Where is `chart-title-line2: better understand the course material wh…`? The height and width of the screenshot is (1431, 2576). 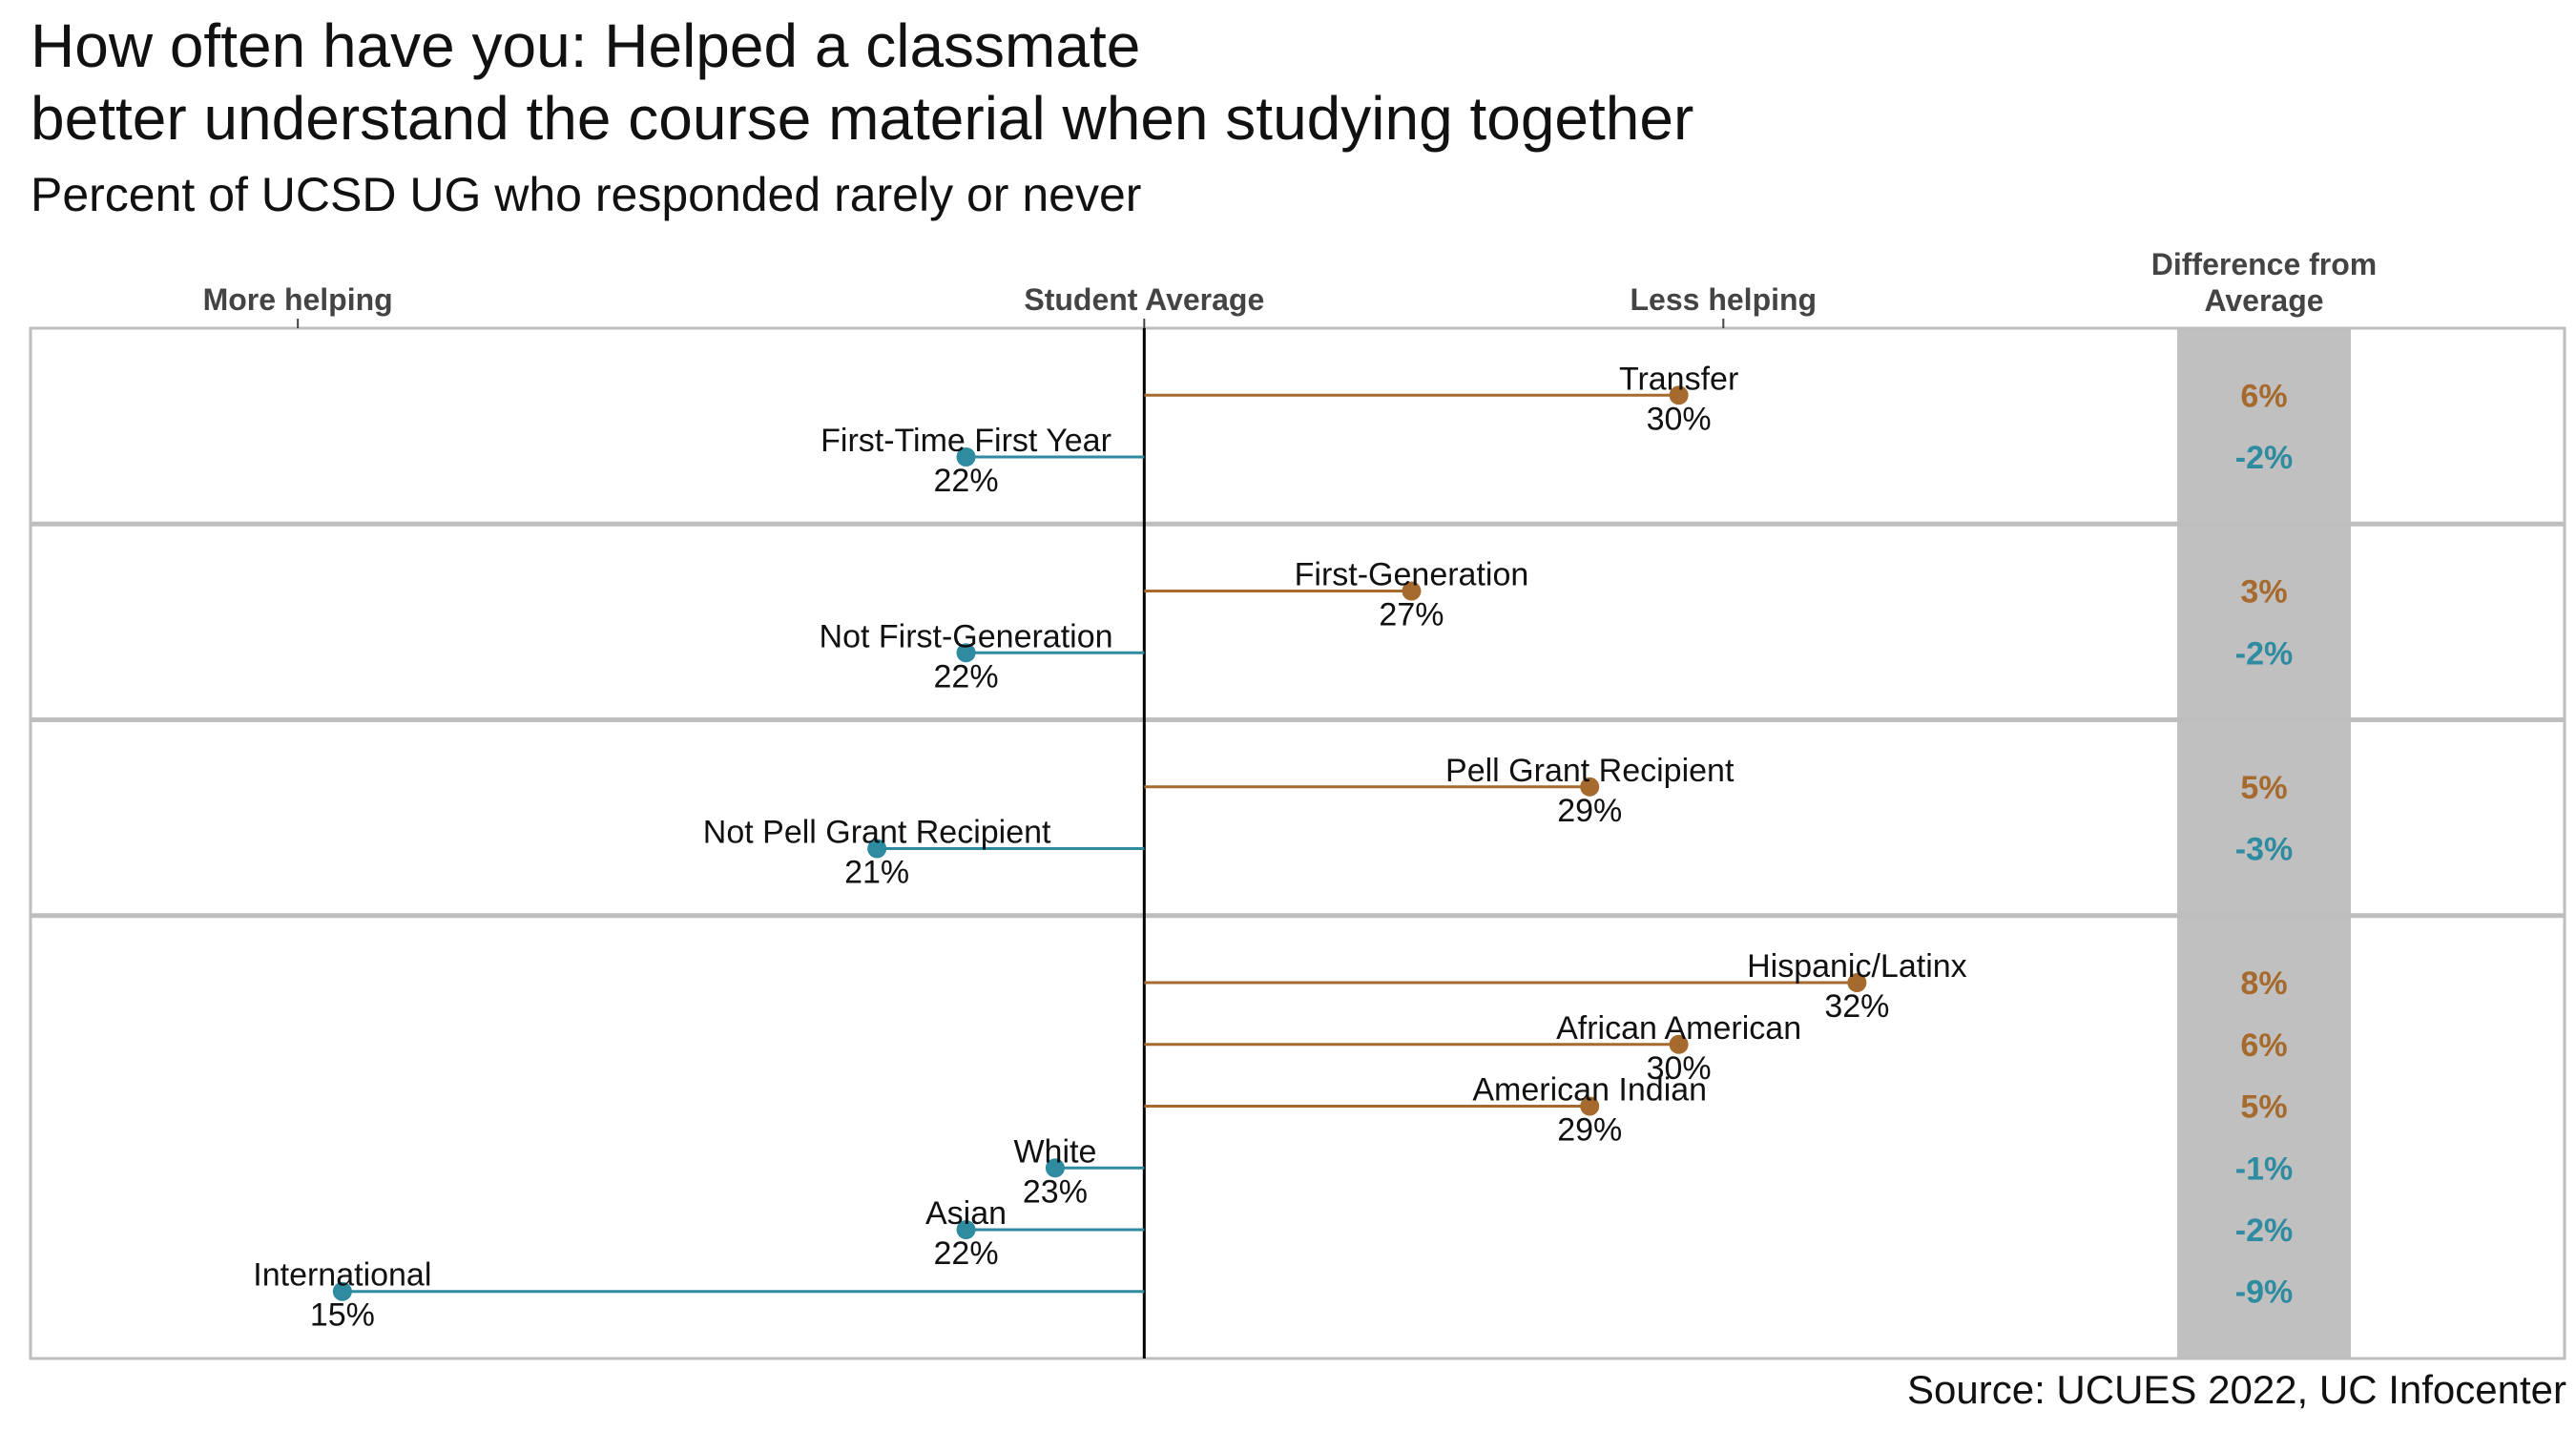
chart-title-line2: better understand the course material wh… is located at coordinates (862, 118).